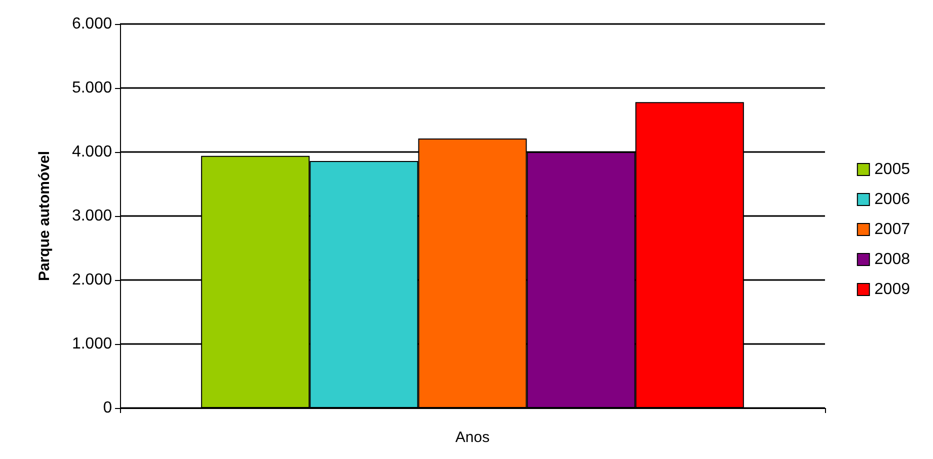 The height and width of the screenshot is (459, 933). Describe the element at coordinates (92, 88) in the screenshot. I see `y-tick-label: 5.000` at that location.